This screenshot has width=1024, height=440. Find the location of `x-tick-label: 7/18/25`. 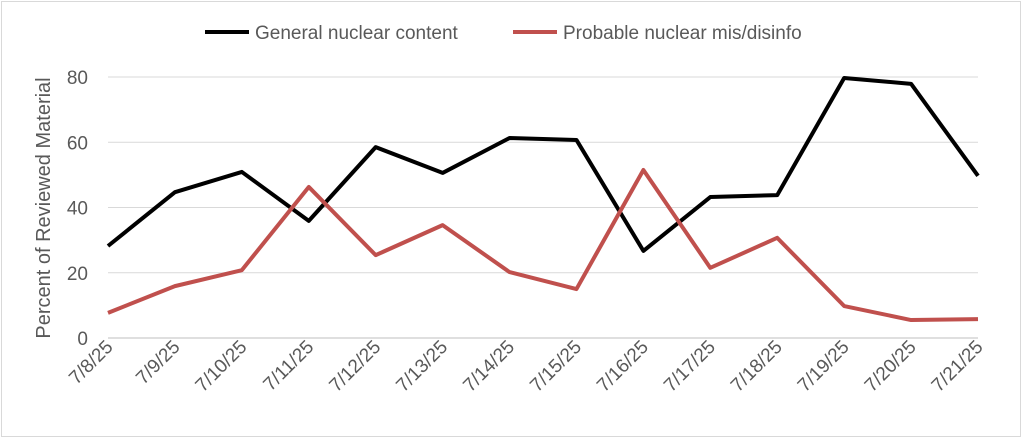

x-tick-label: 7/18/25 is located at coordinates (757, 367).